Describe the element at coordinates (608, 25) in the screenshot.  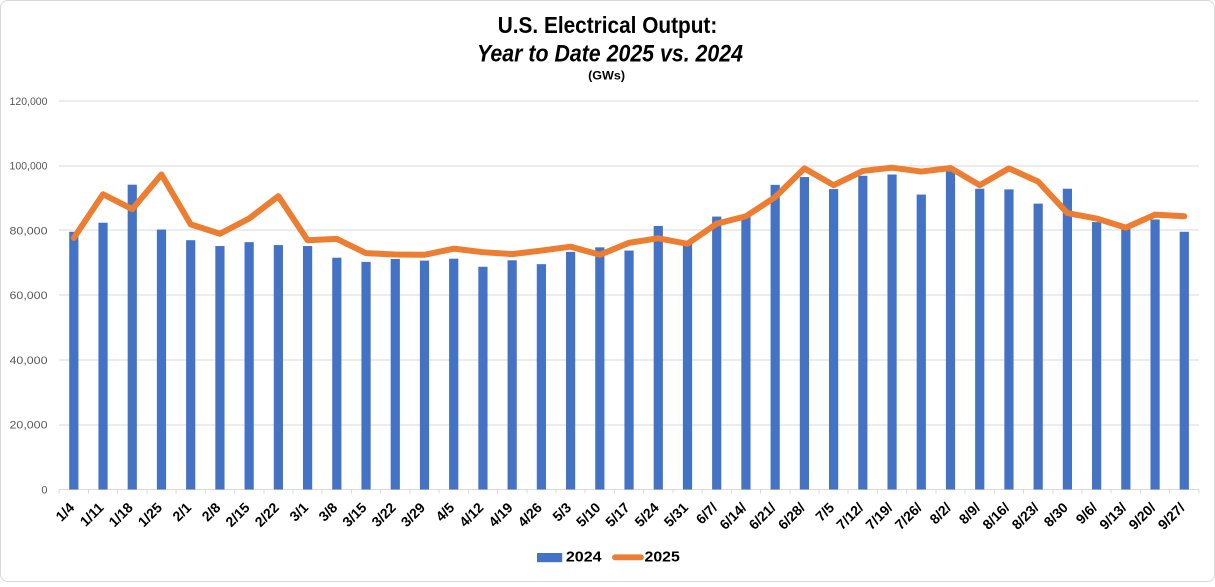
I see `svg-text: U.S. Electrical Output:` at that location.